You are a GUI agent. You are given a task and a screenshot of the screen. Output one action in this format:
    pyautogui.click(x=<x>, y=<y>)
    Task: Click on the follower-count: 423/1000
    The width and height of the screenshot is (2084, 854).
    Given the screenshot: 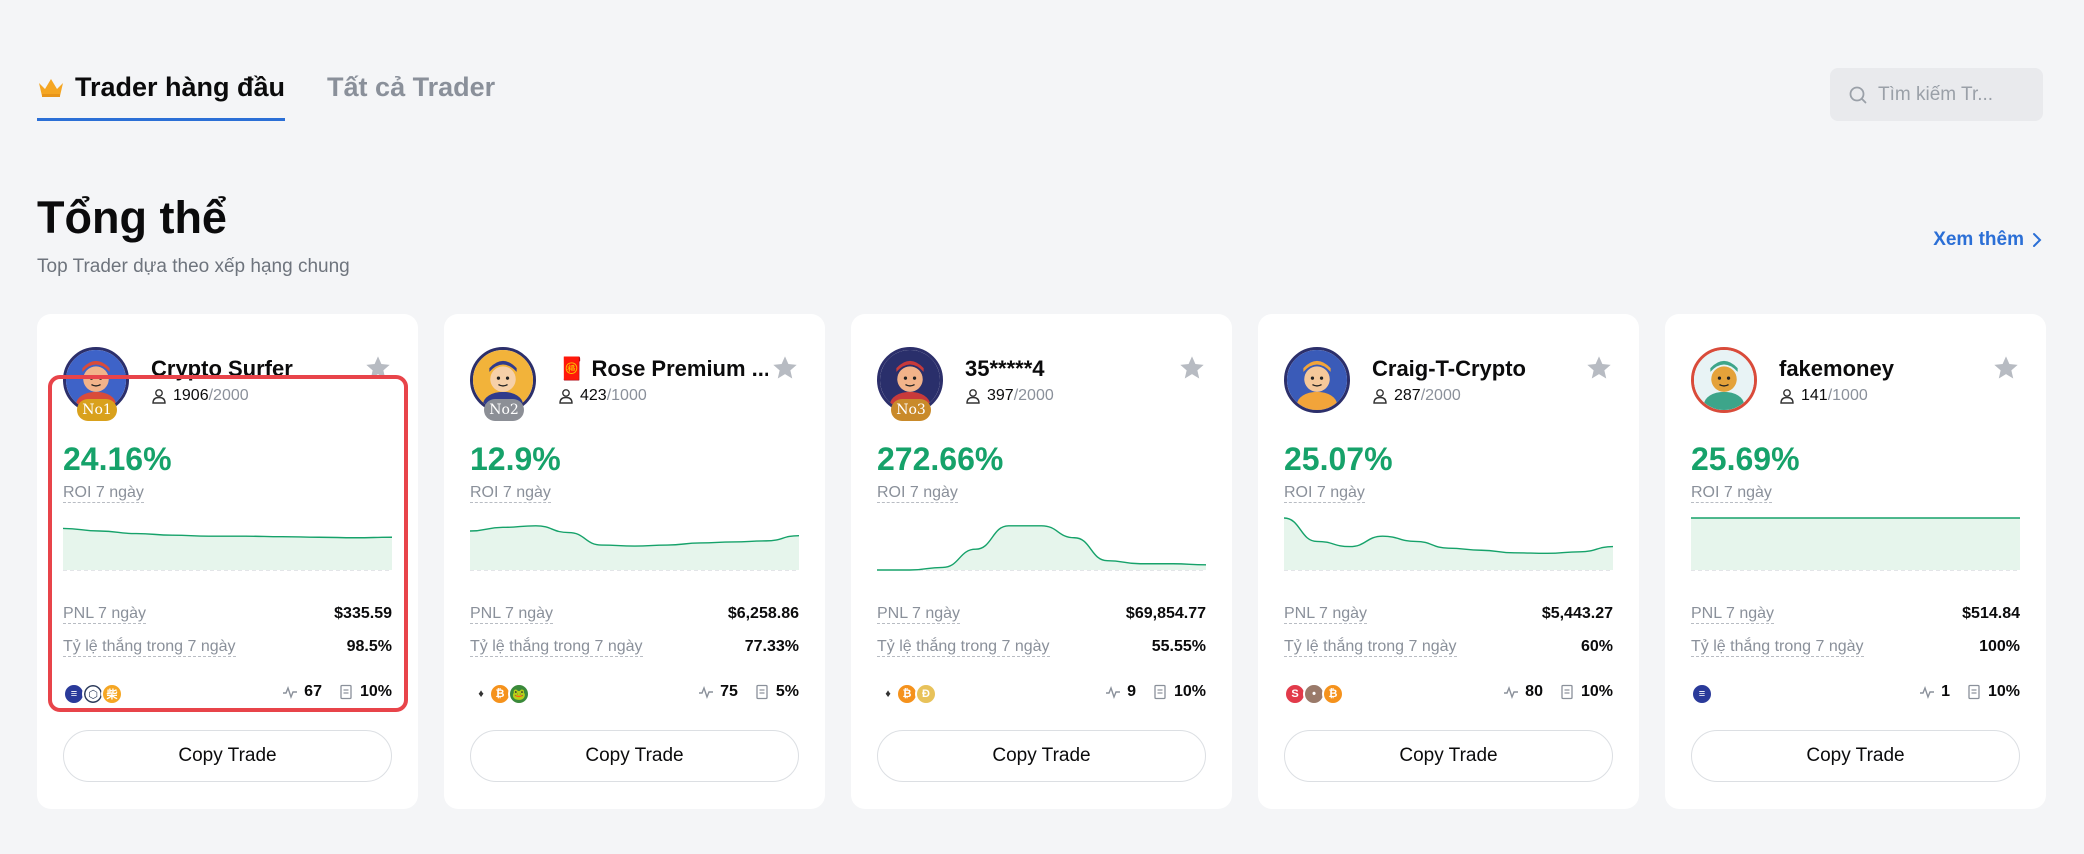 What is the action you would take?
    pyautogui.click(x=602, y=396)
    